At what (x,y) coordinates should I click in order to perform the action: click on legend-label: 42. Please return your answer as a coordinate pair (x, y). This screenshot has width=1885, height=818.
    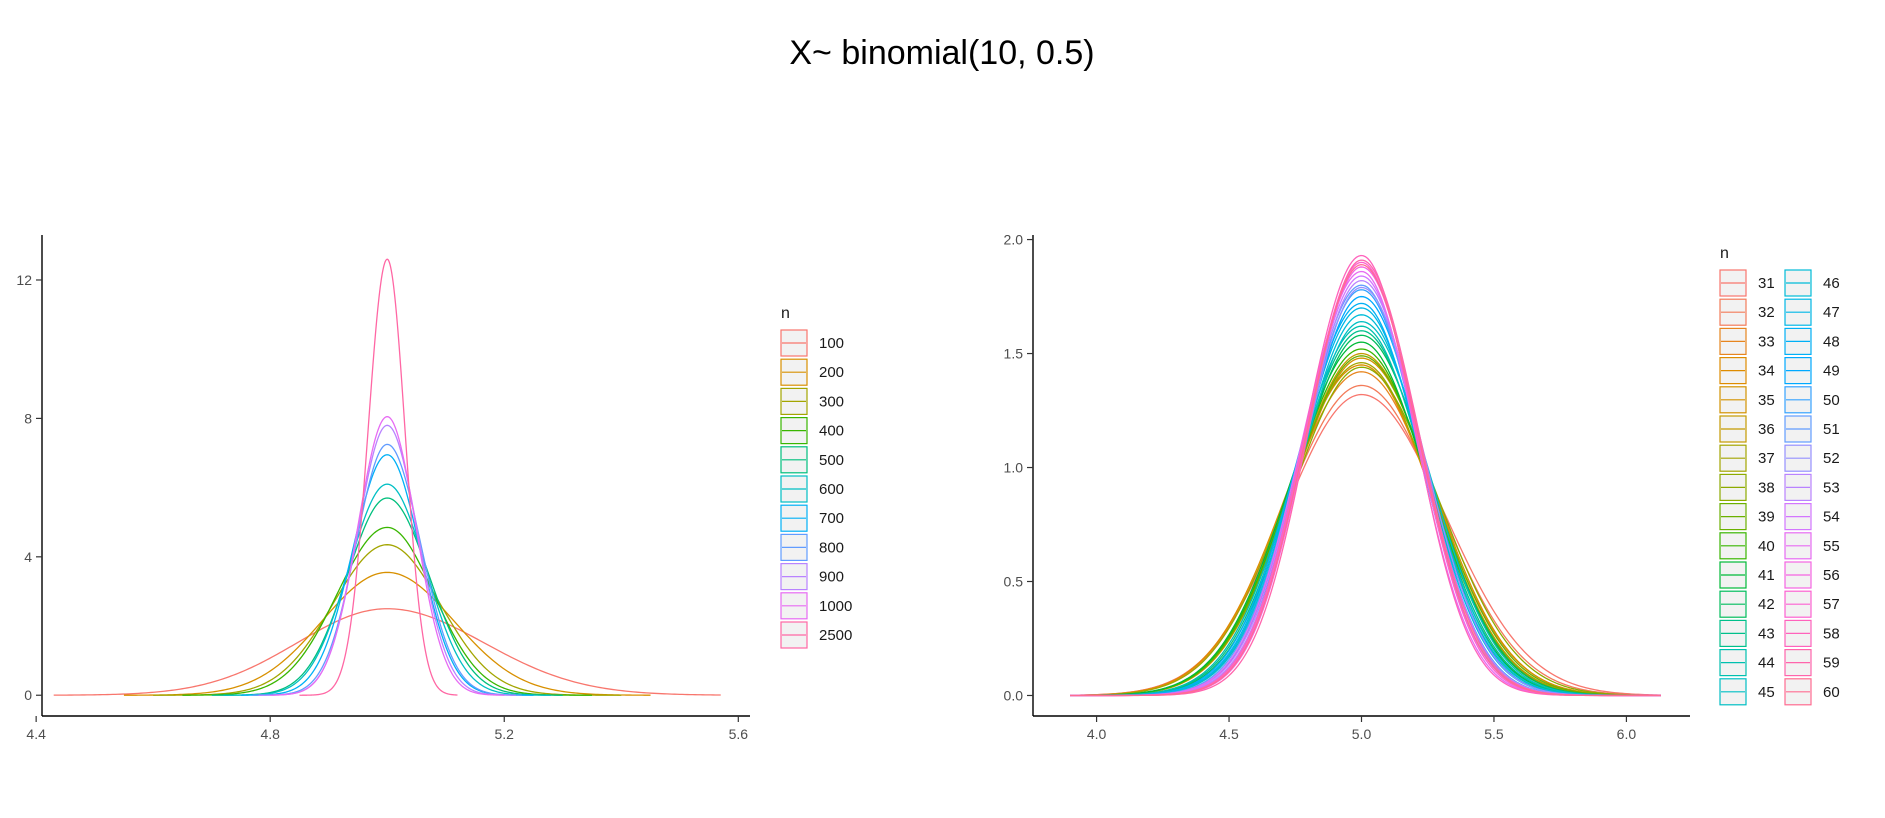
    Looking at the image, I should click on (1766, 604).